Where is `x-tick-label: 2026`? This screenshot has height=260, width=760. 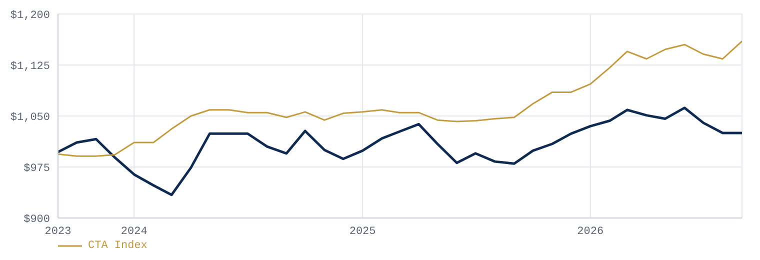
x-tick-label: 2026 is located at coordinates (590, 232).